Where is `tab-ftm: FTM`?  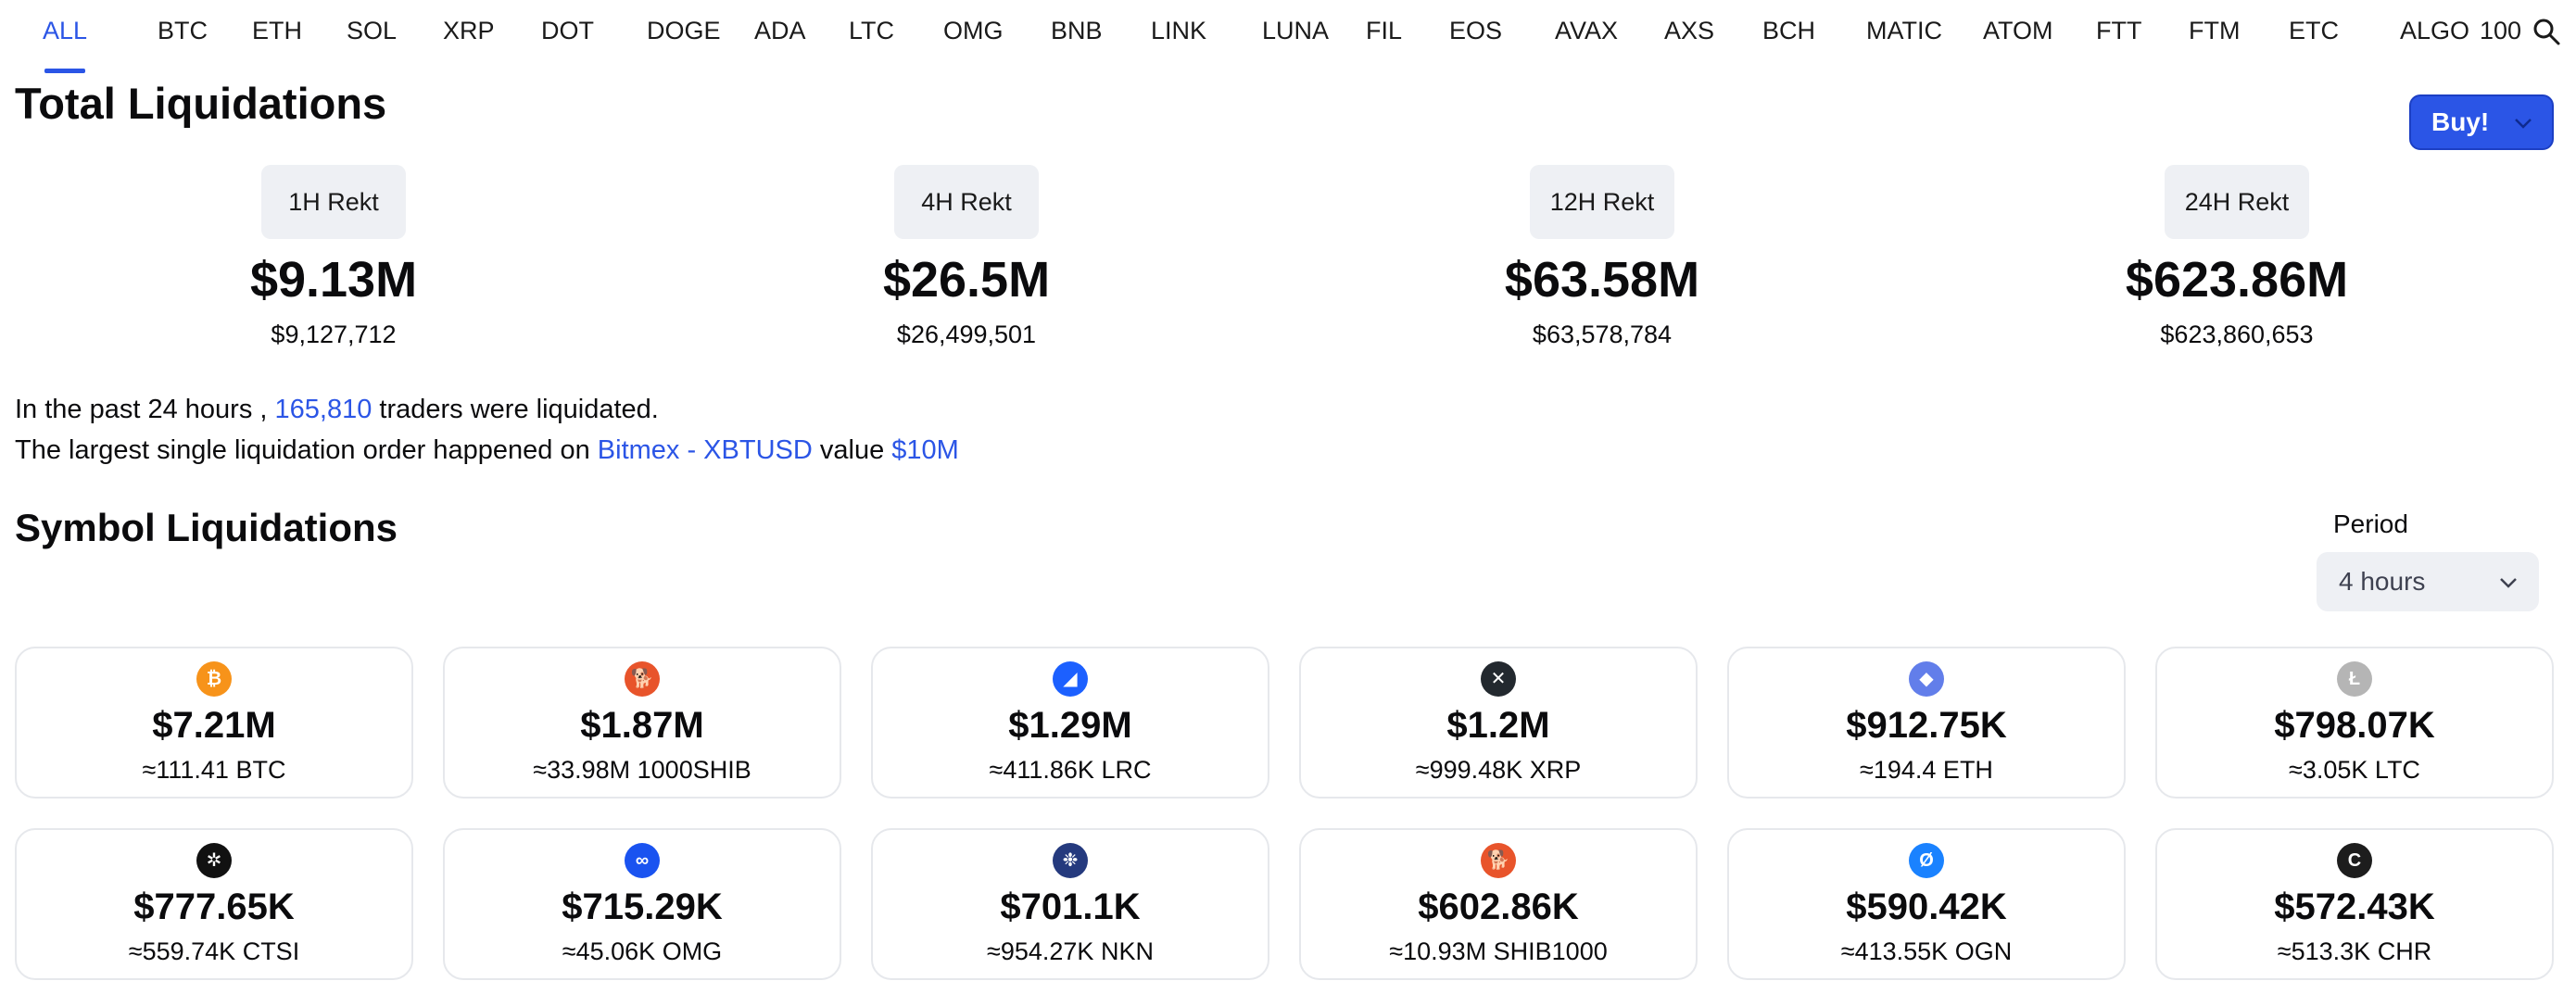 tab-ftm: FTM is located at coordinates (2215, 30).